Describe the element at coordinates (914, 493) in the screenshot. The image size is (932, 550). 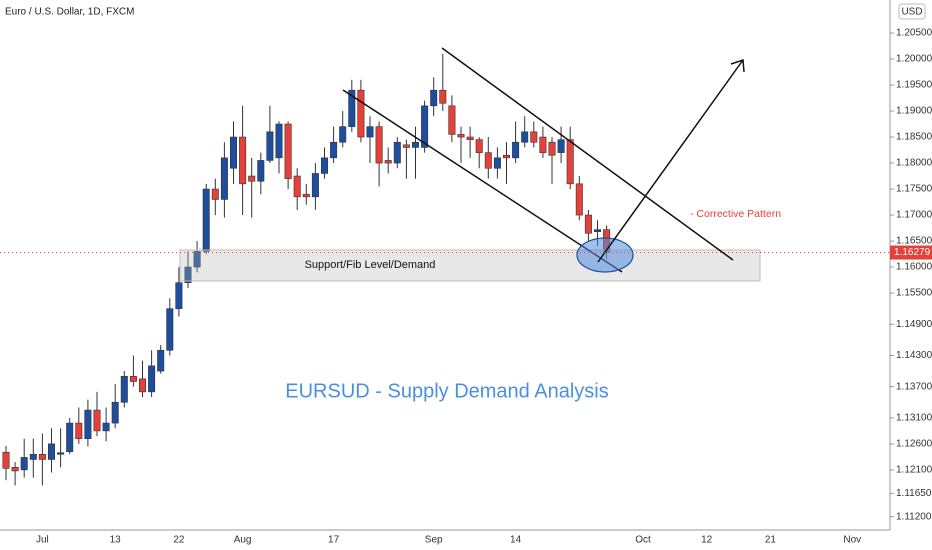
I see `y-tick-label: 1.11650` at that location.